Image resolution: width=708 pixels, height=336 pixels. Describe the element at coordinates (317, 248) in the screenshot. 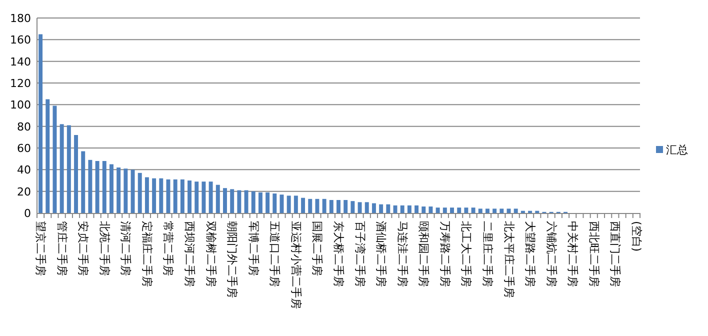

I see `x-tick-label: 国展二手房` at that location.